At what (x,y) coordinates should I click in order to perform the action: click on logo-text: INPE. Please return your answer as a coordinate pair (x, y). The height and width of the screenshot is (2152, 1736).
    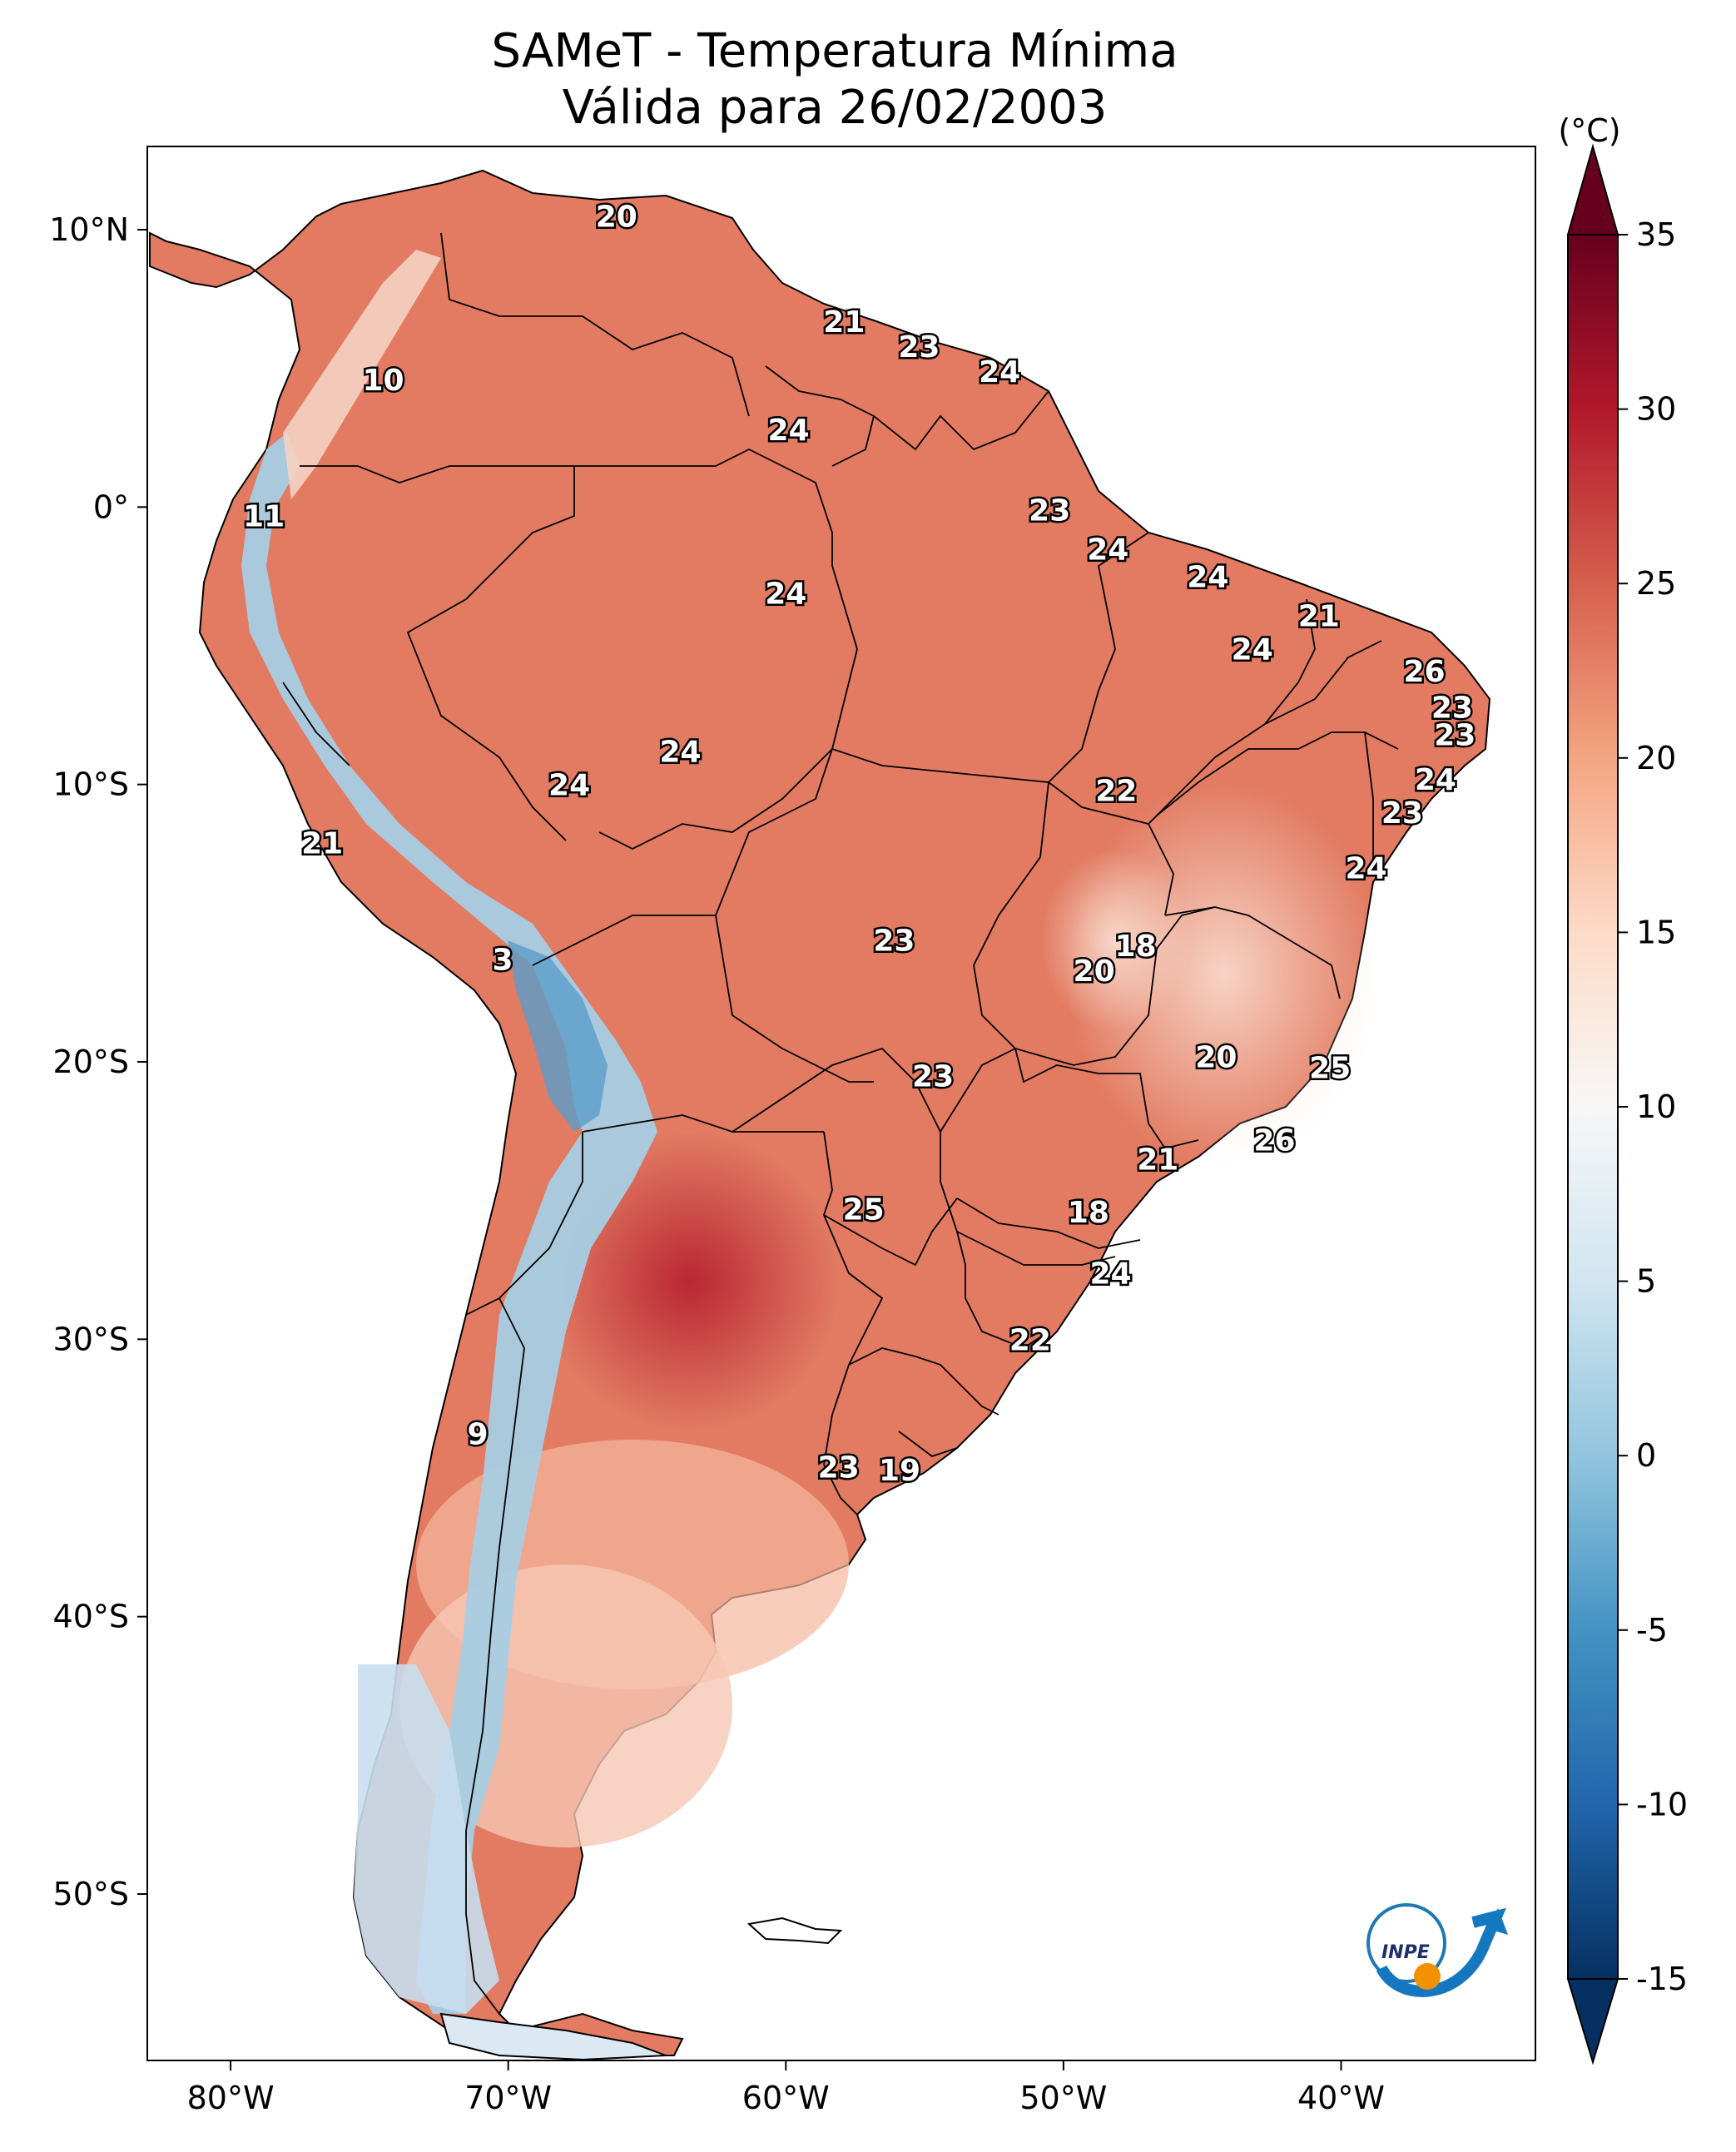
    Looking at the image, I should click on (1405, 1952).